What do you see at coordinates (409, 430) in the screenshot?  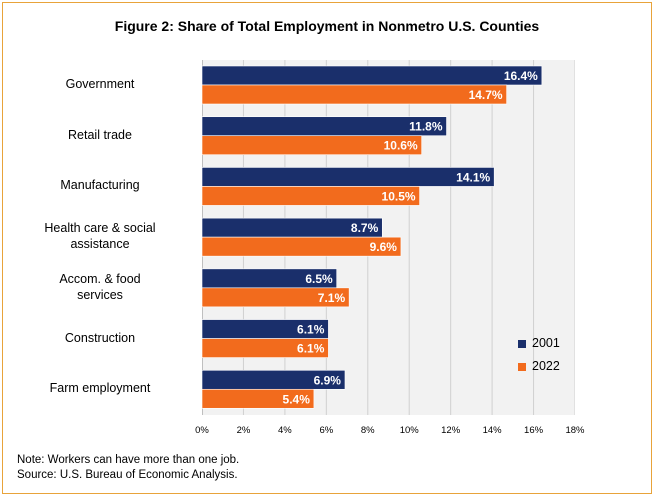 I see `x-tick-label-5: 10%` at bounding box center [409, 430].